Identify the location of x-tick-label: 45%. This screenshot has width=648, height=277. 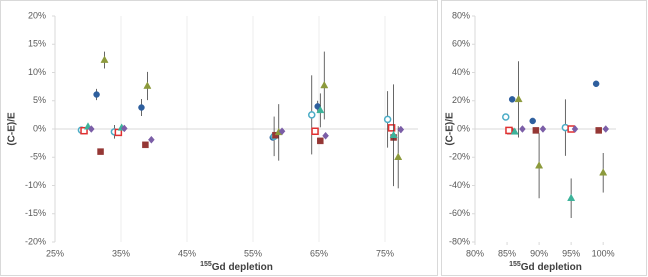
(187, 253).